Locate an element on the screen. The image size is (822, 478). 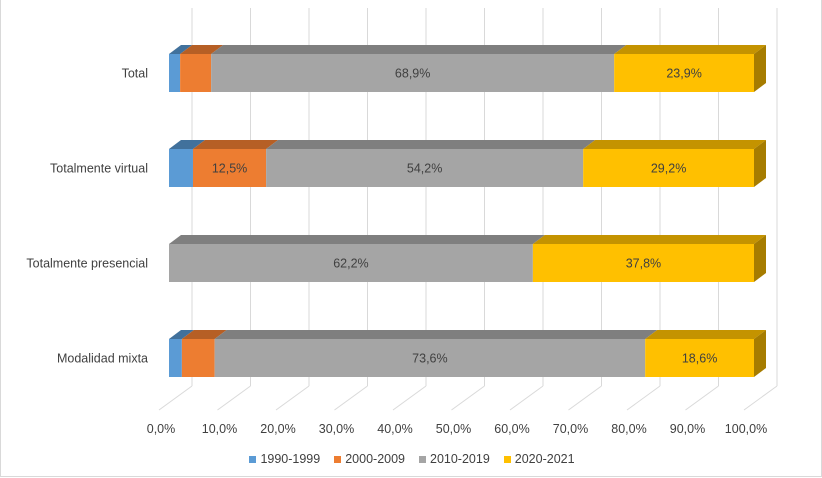
legend-item-2000-2009: 2000-2009 is located at coordinates (369, 459).